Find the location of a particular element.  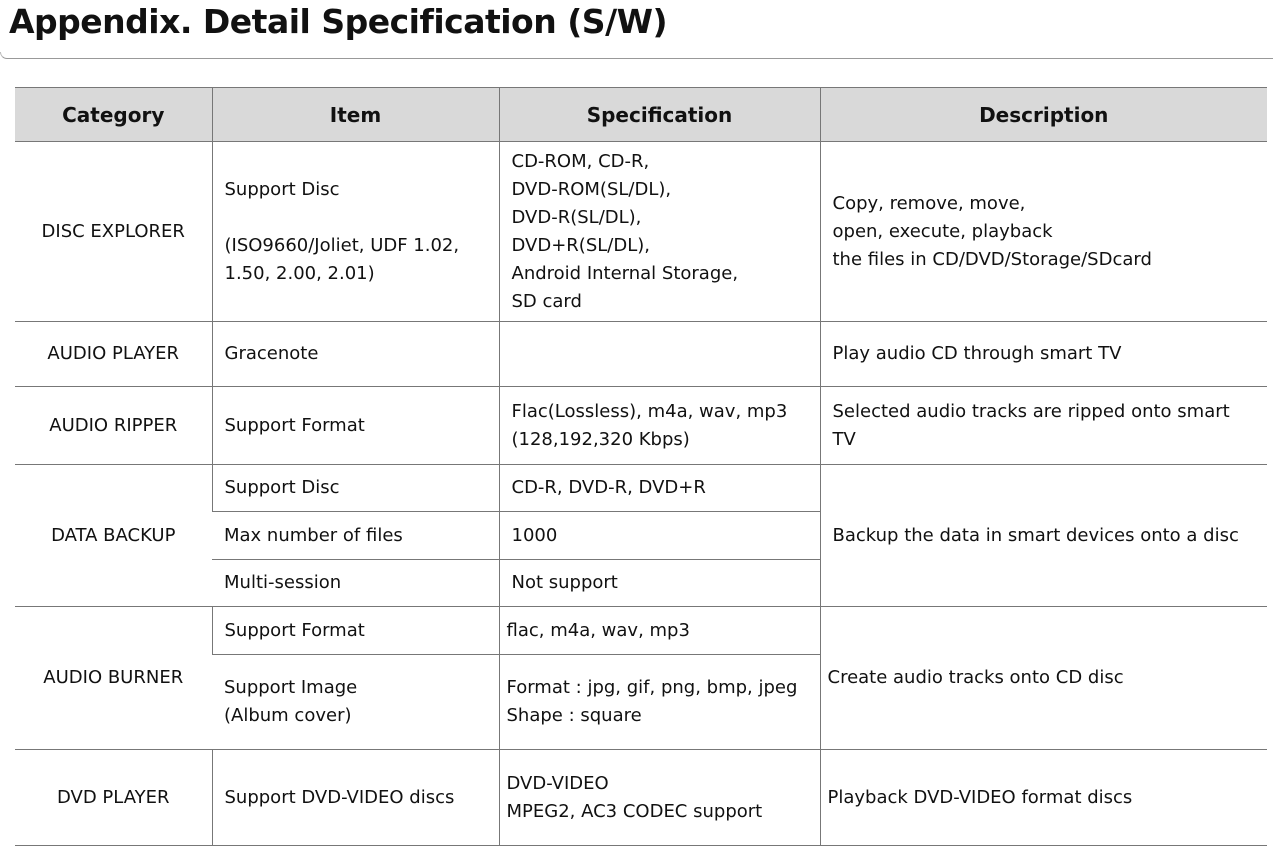

table-row: Max number of files 1000 is located at coordinates (641, 535).